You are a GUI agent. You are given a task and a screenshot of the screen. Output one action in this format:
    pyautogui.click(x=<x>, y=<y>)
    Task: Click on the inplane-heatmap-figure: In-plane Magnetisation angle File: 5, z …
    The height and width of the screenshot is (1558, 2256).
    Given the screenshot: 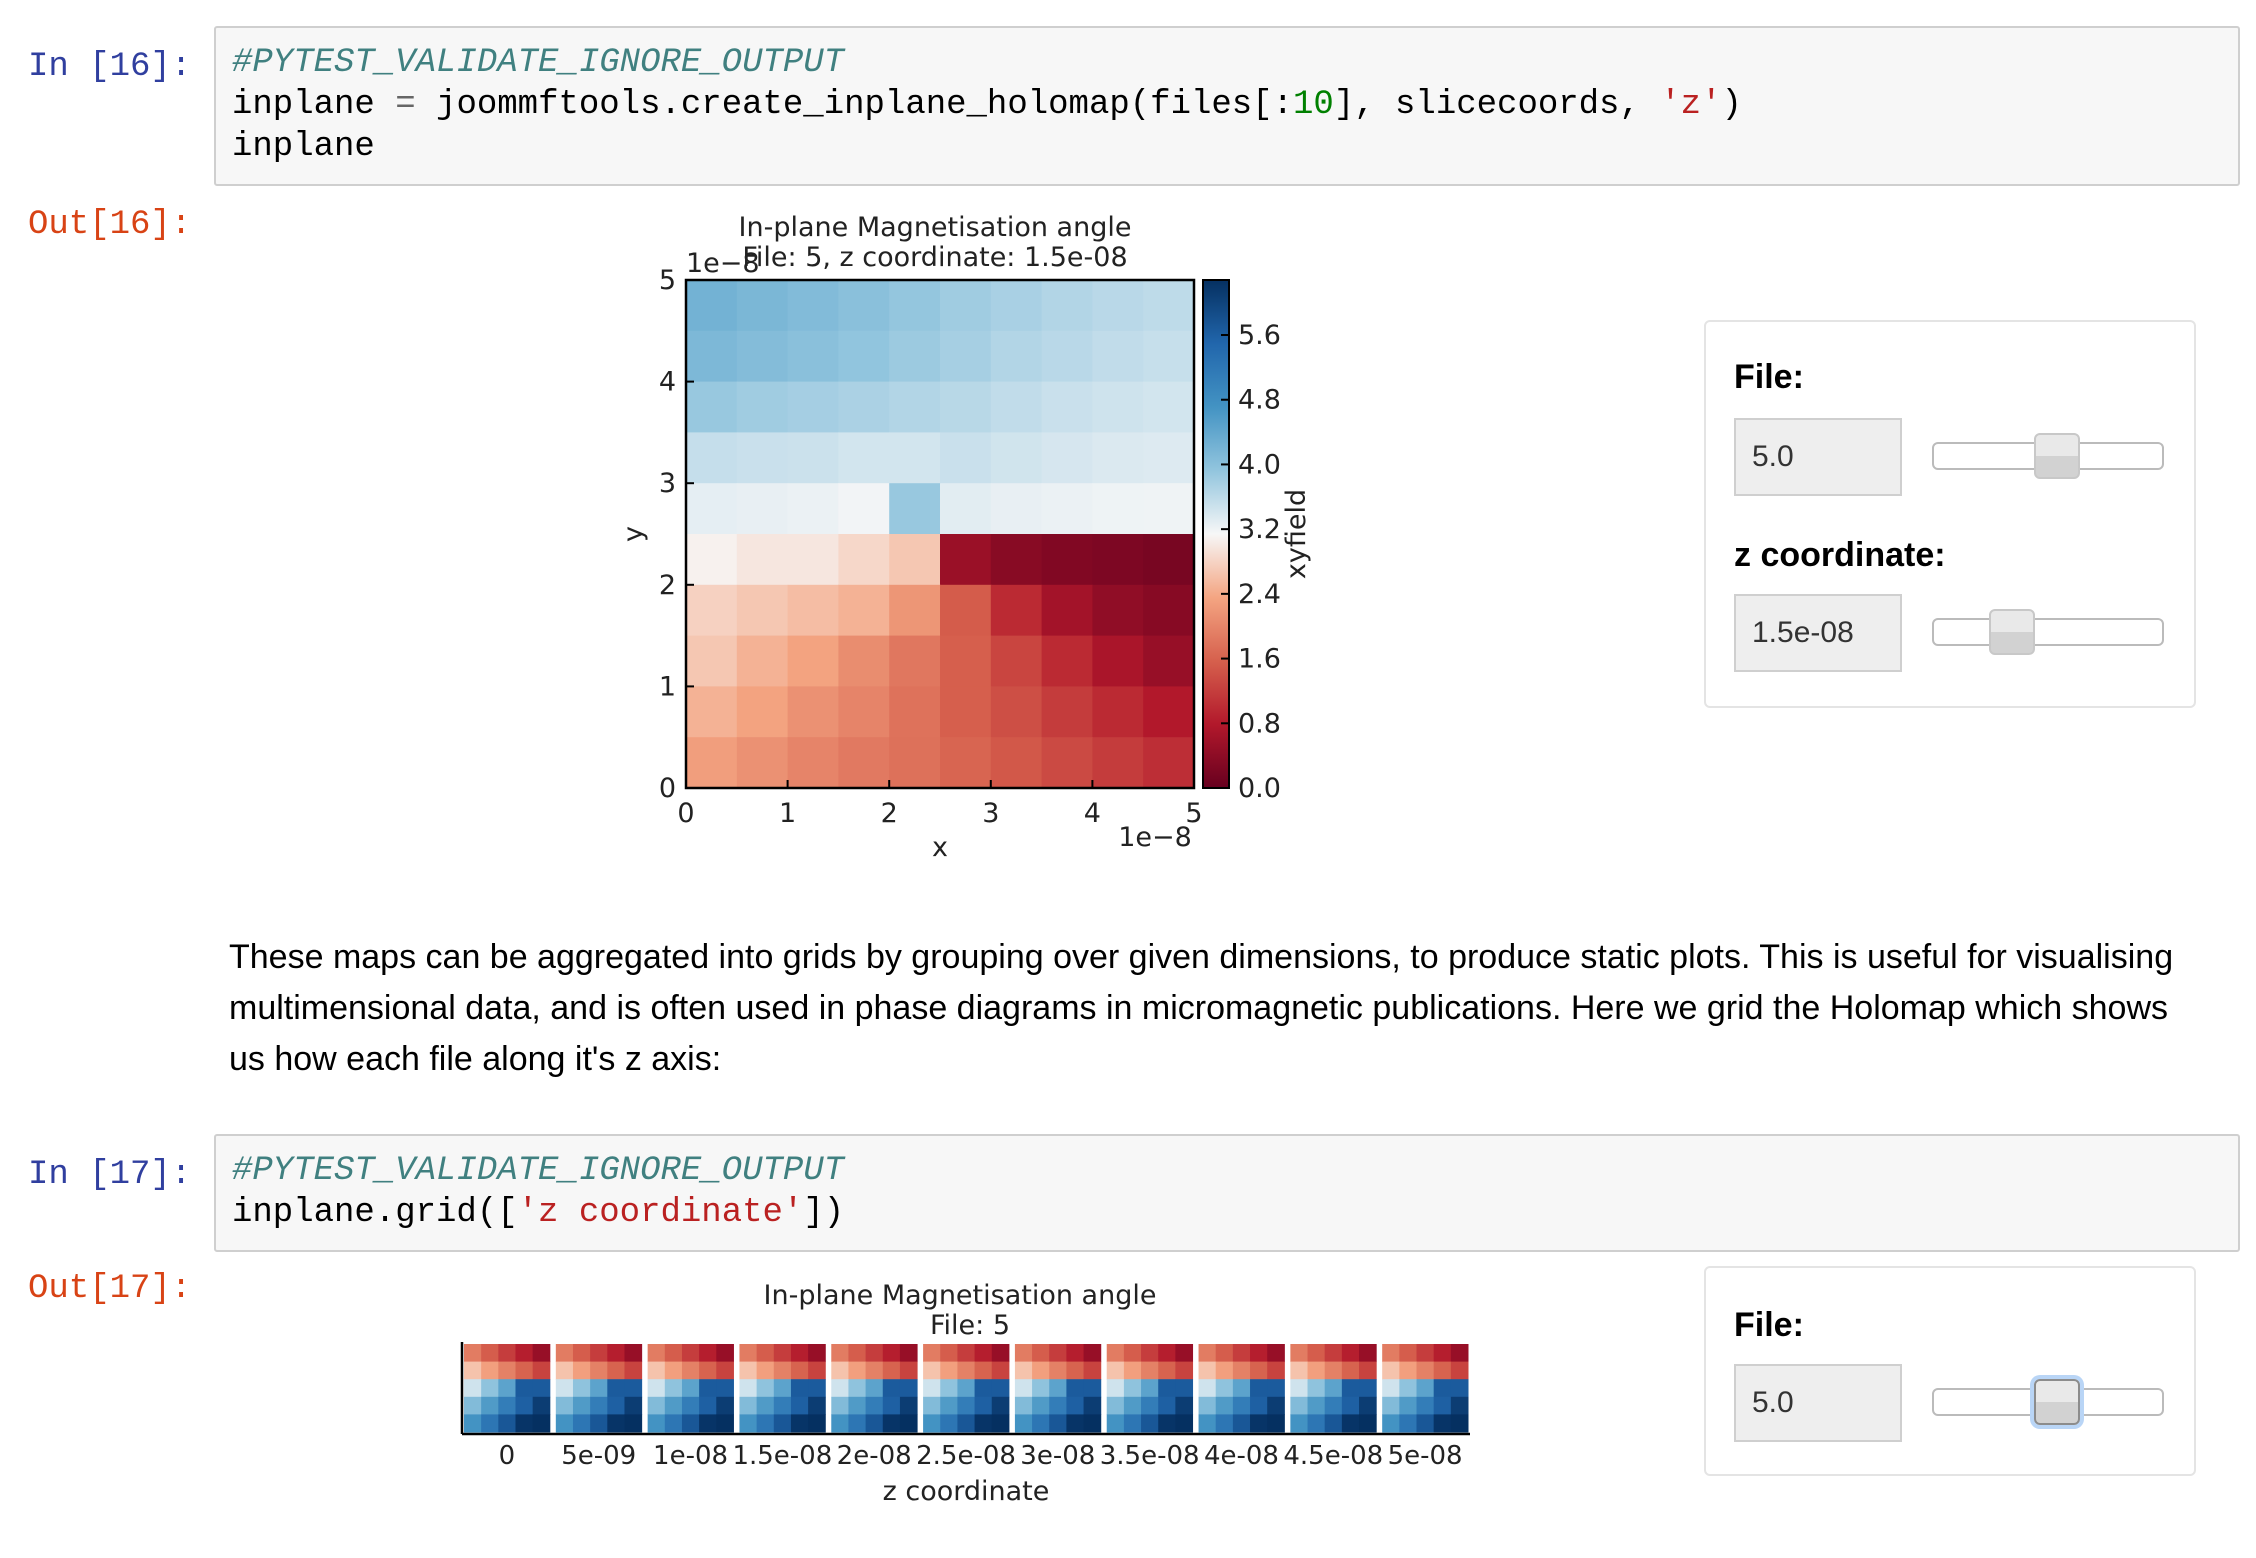 What is the action you would take?
    pyautogui.click(x=965, y=537)
    